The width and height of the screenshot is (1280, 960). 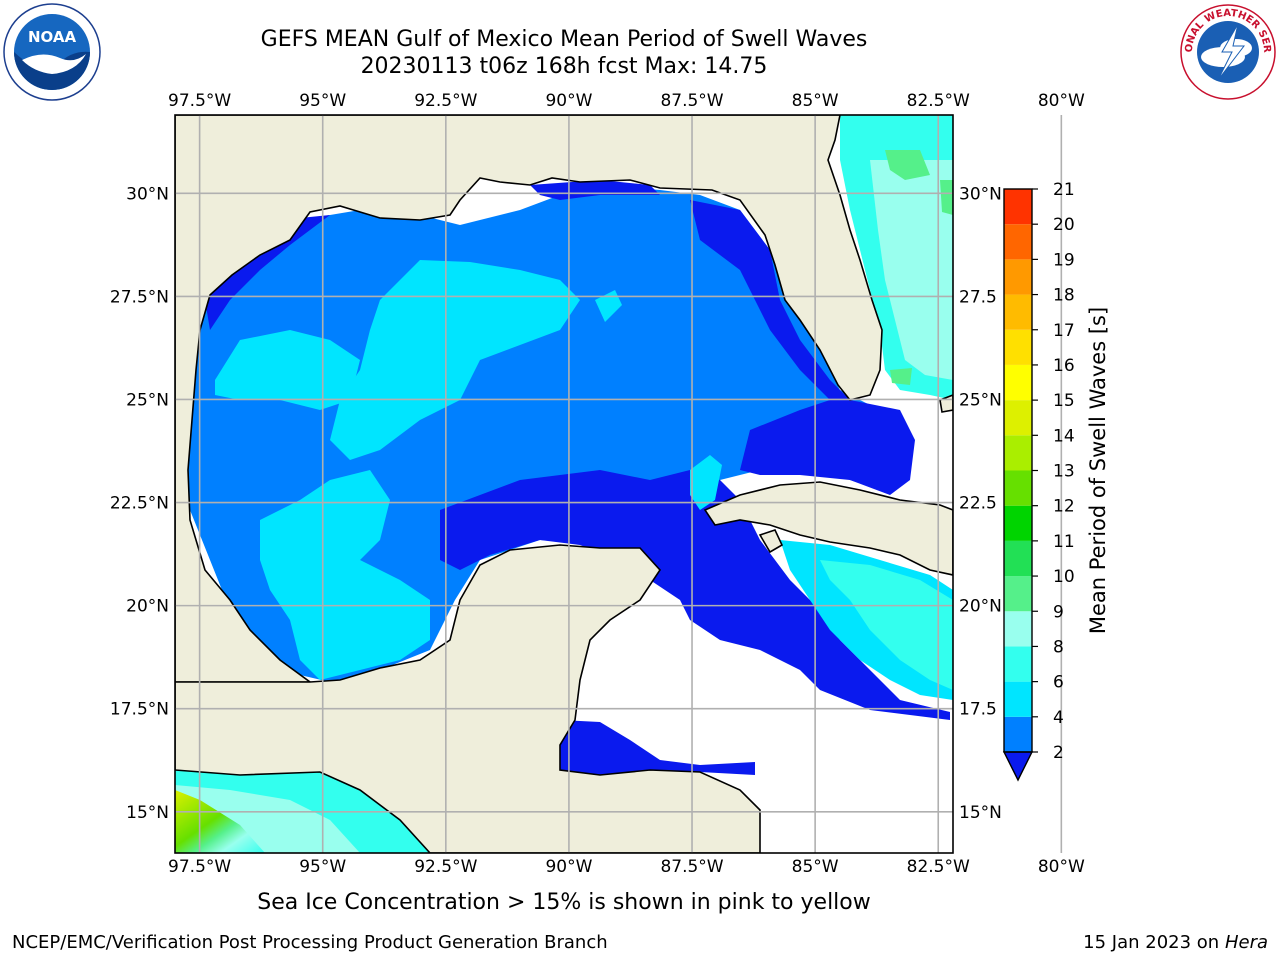 What do you see at coordinates (980, 400) in the screenshot?
I see `lat-tick-right-2: 25°N` at bounding box center [980, 400].